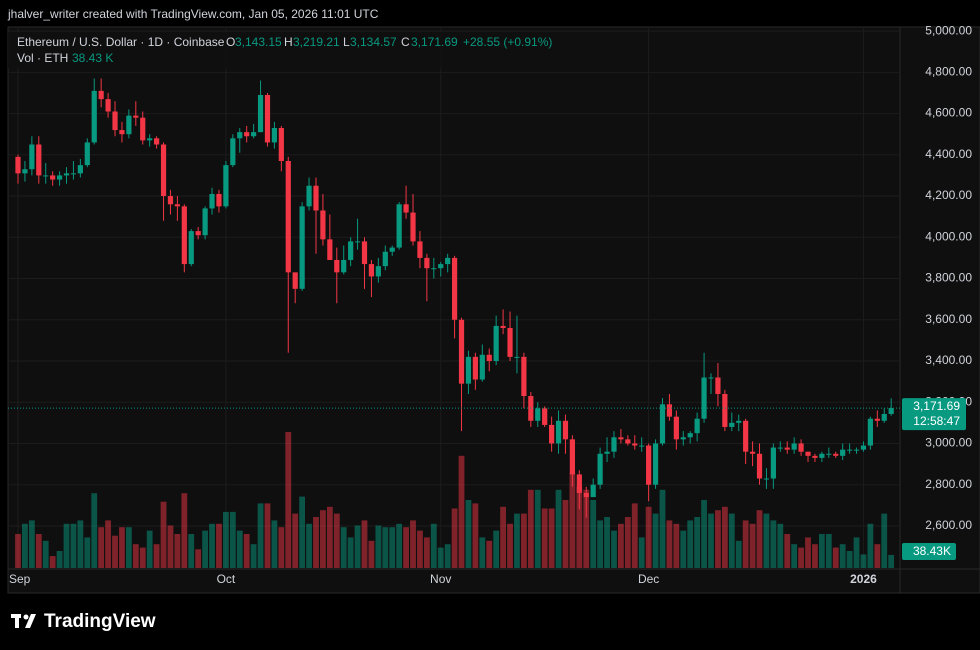  Describe the element at coordinates (30, 621) in the screenshot. I see `logo-part` at that location.